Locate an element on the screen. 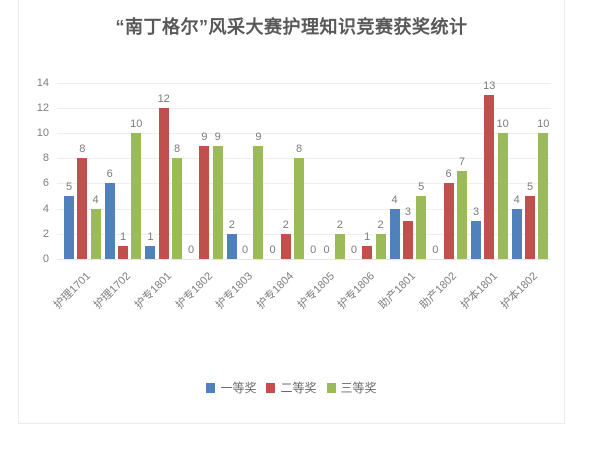 This screenshot has height=450, width=600. legend-label: 一等奖 is located at coordinates (238, 388).